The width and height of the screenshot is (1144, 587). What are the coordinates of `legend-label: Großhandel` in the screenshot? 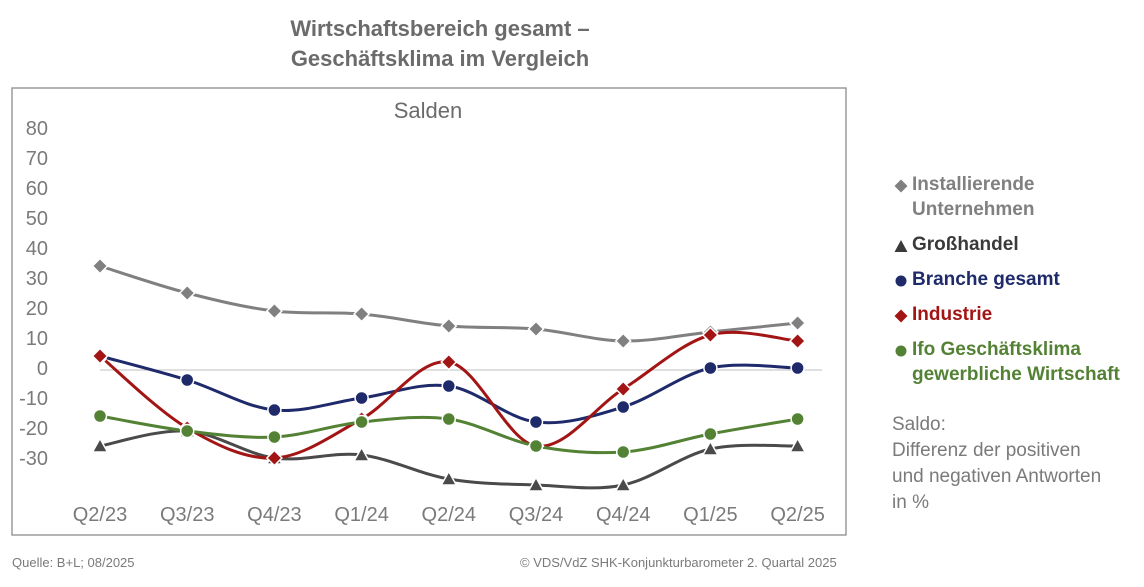 It's located at (1026, 244).